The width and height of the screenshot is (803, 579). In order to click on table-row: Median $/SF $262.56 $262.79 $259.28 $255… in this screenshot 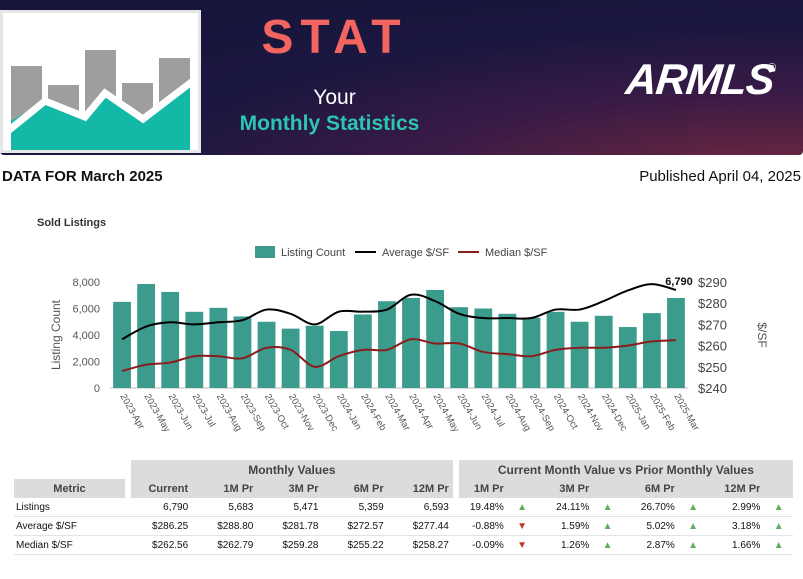, I will do `click(403, 545)`.